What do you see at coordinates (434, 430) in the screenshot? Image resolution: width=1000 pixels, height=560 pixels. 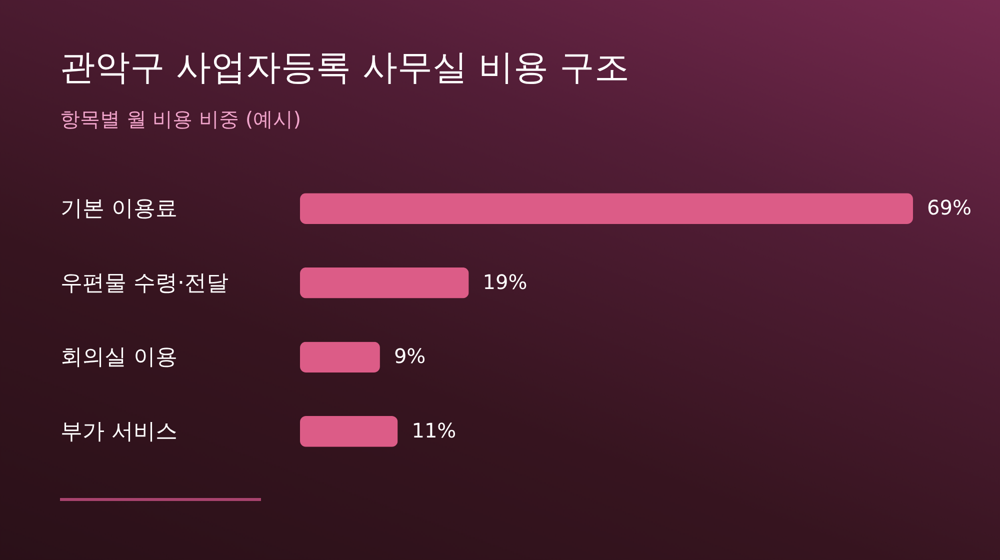 I see `data-label: 11%` at bounding box center [434, 430].